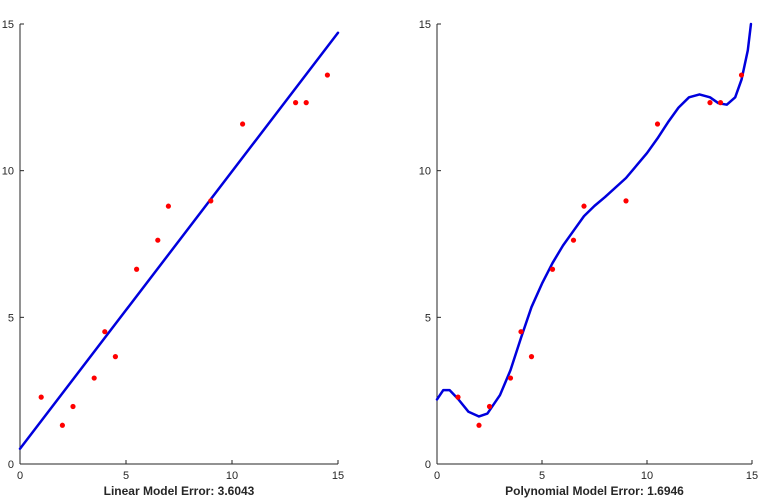 The width and height of the screenshot is (768, 502). What do you see at coordinates (179, 491) in the screenshot?
I see `x-axis-label: Linear Model Error: 3.6043` at bounding box center [179, 491].